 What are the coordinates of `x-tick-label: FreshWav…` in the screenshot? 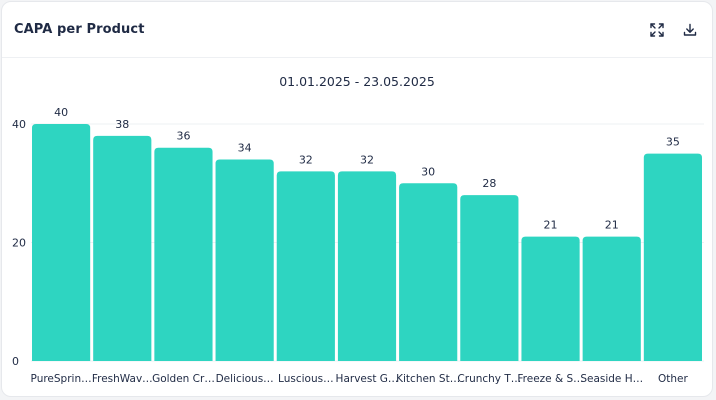 It's located at (122, 379).